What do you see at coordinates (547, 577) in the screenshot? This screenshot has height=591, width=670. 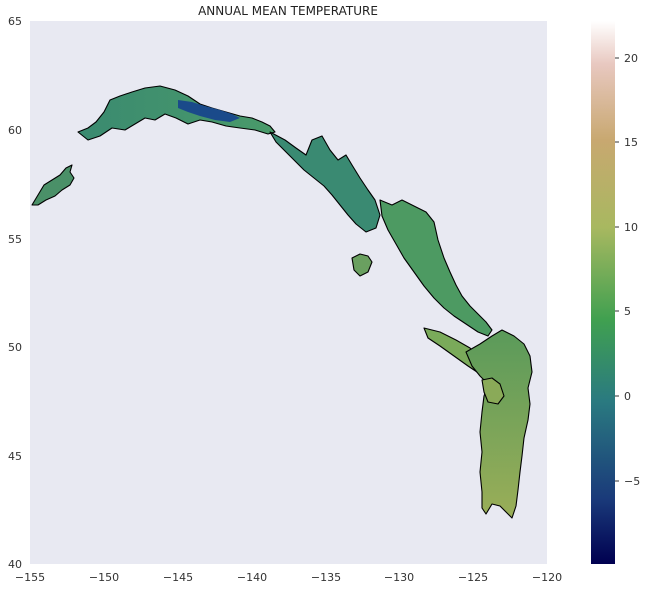 I see `x-tick-label: −120` at bounding box center [547, 577].